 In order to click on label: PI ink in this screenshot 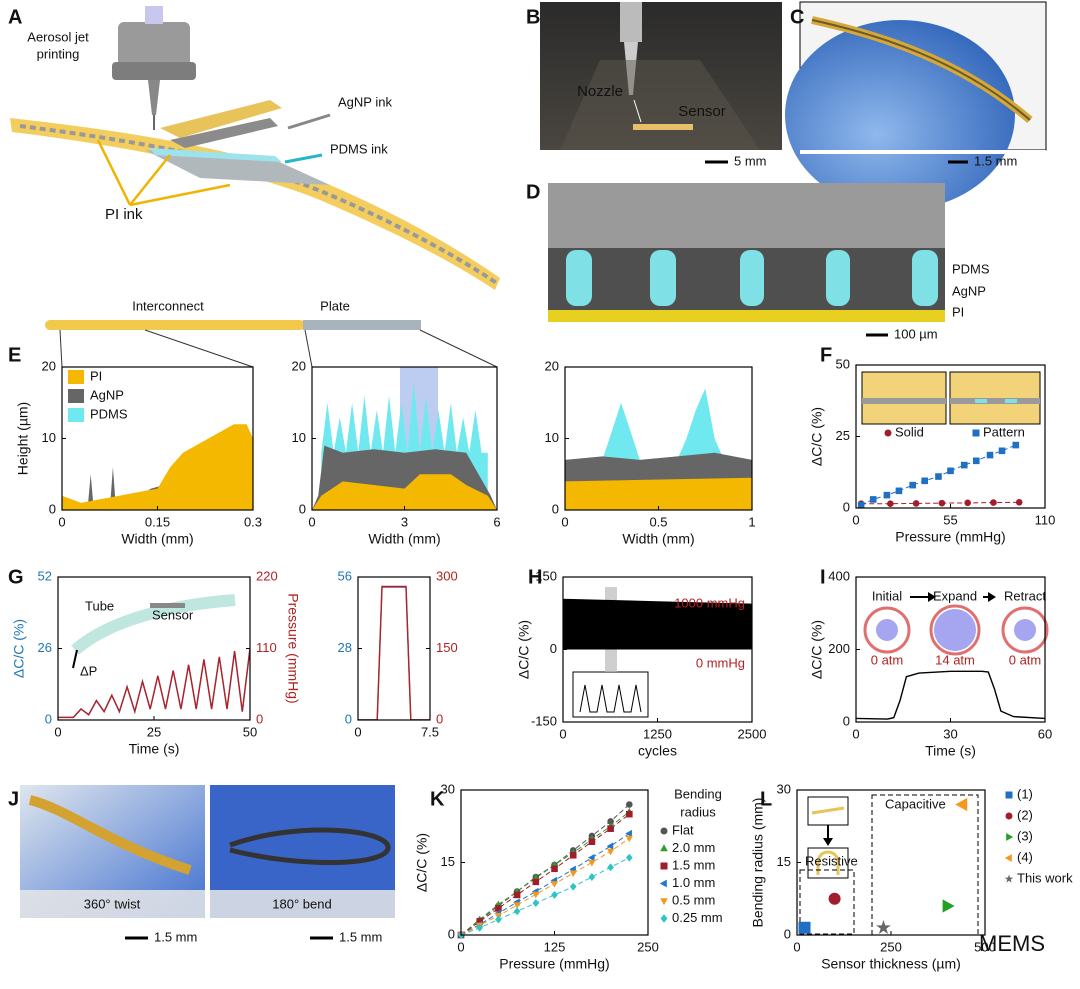, I will do `click(124, 214)`.